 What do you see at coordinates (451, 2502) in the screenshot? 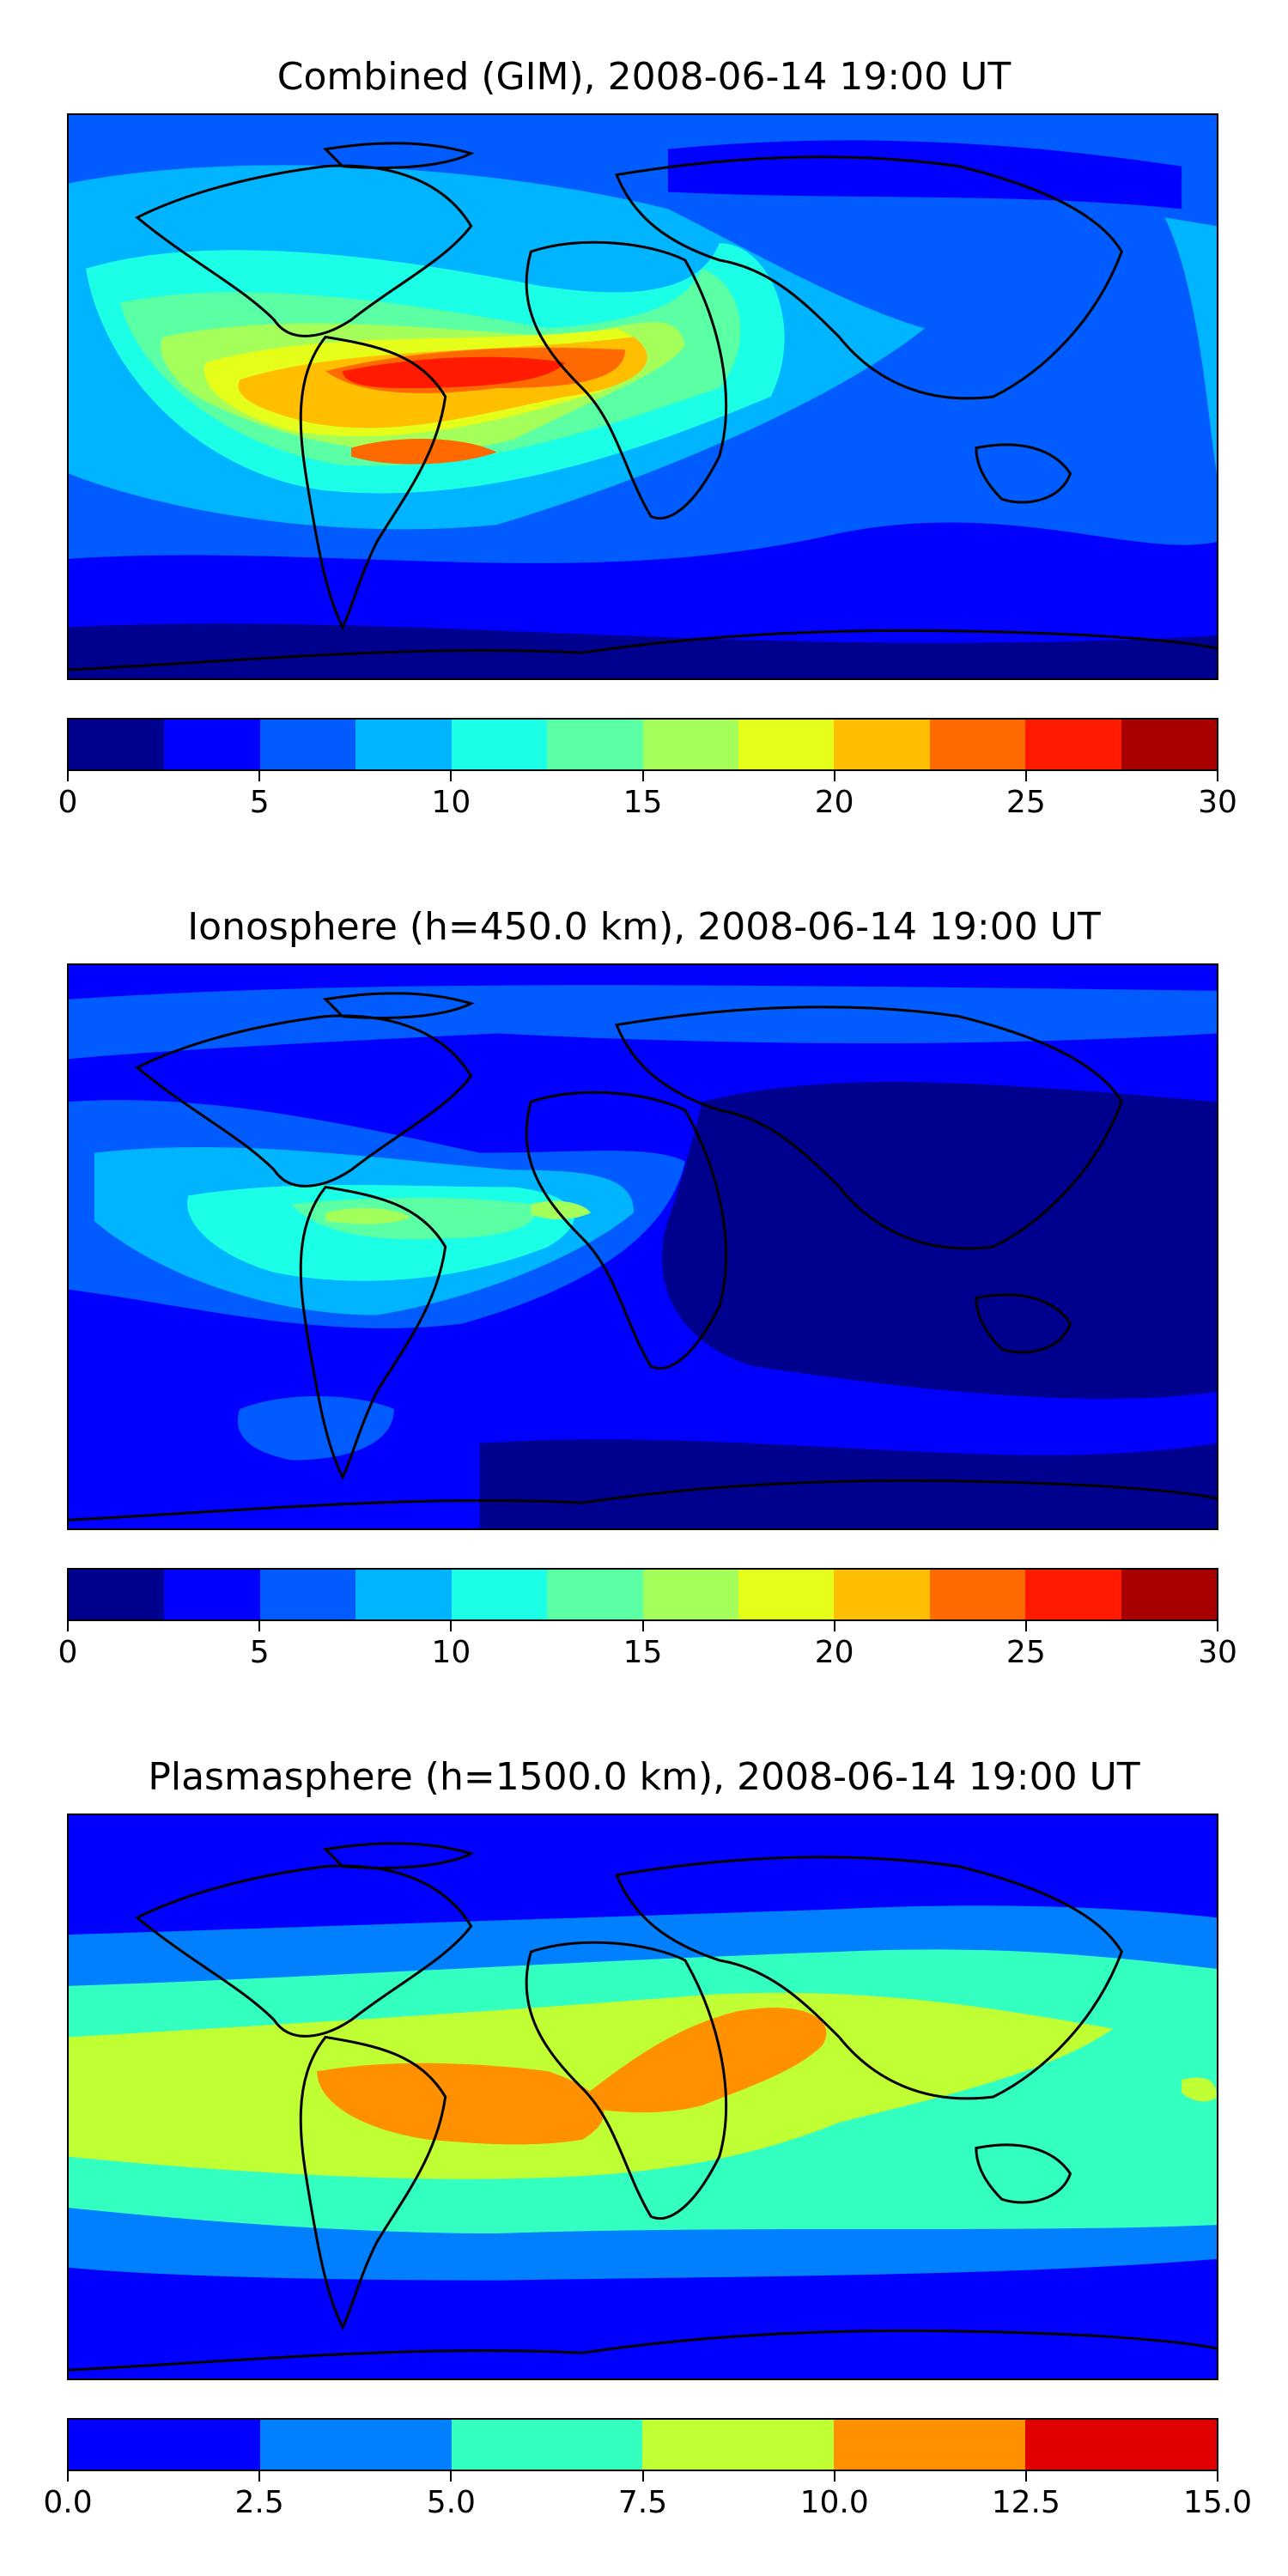
I see `colorbar-tick-label: 5.0` at bounding box center [451, 2502].